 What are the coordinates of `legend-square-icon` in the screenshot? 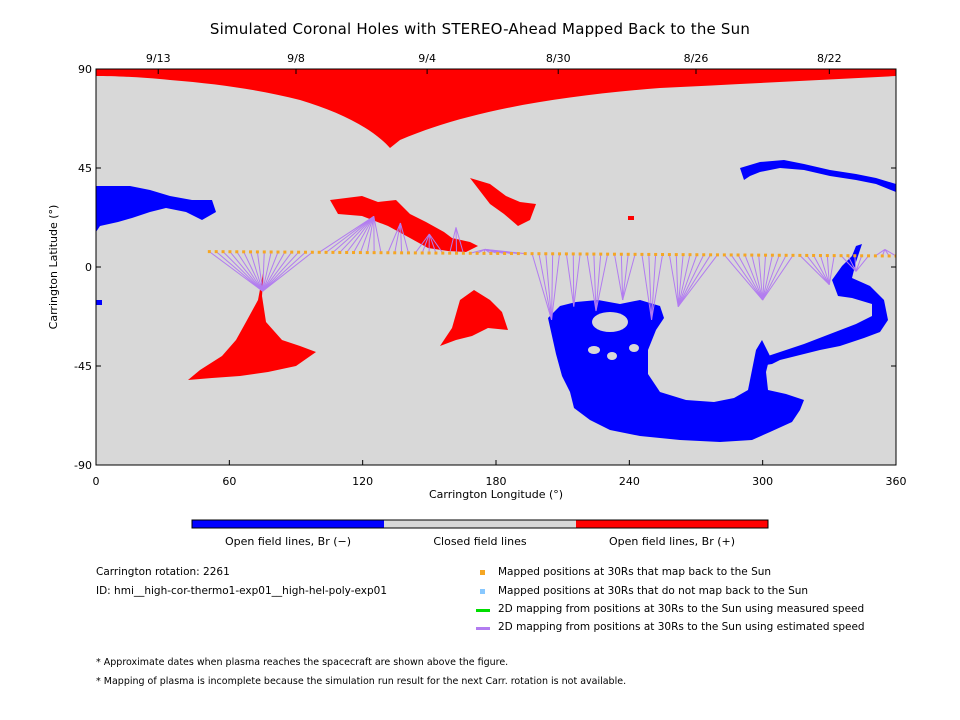 It's located at (482, 591).